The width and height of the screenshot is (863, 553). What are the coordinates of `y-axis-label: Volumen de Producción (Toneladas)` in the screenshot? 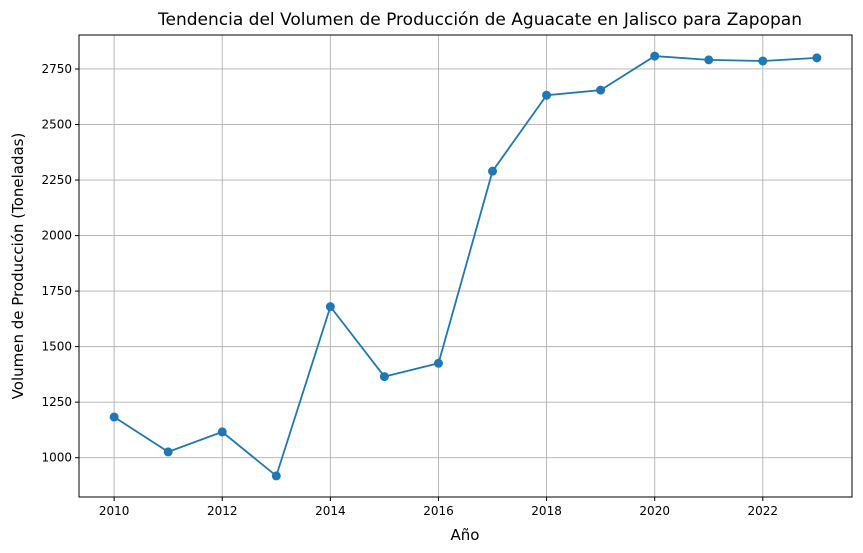 It's located at (18, 266).